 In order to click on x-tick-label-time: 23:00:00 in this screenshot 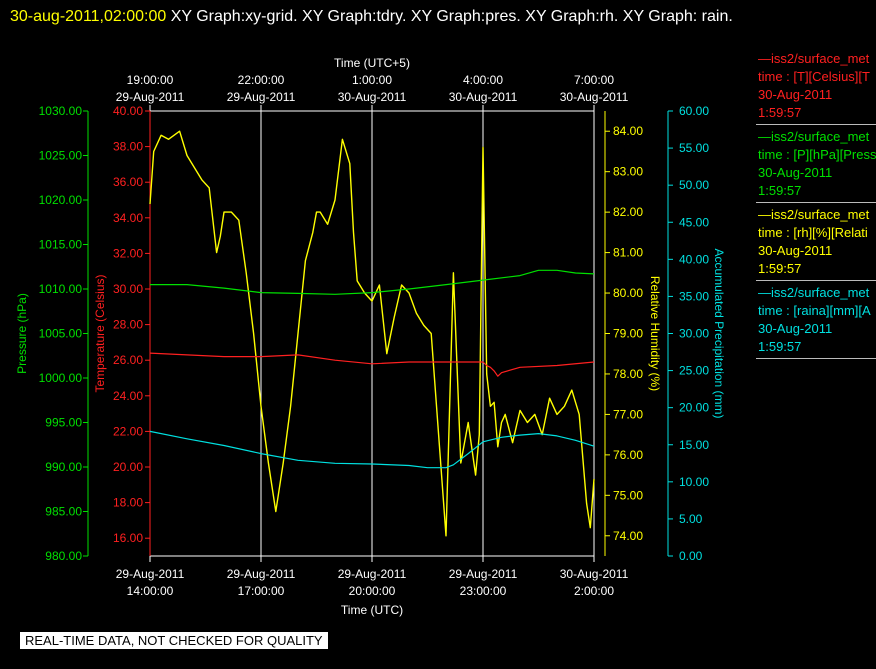, I will do `click(483, 591)`.